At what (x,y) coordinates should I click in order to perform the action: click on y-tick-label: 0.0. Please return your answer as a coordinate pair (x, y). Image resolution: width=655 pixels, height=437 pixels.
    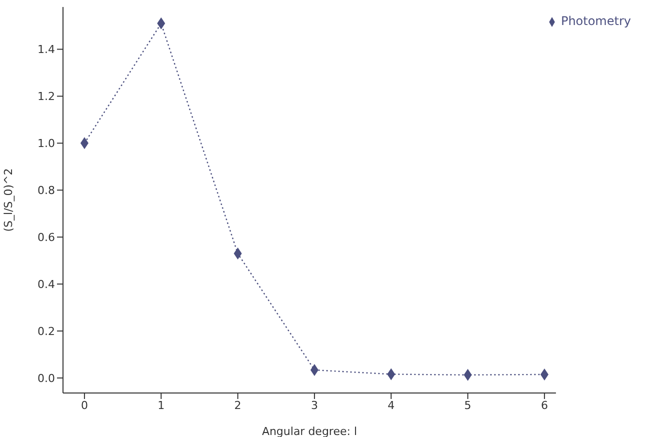
    Looking at the image, I should click on (46, 378).